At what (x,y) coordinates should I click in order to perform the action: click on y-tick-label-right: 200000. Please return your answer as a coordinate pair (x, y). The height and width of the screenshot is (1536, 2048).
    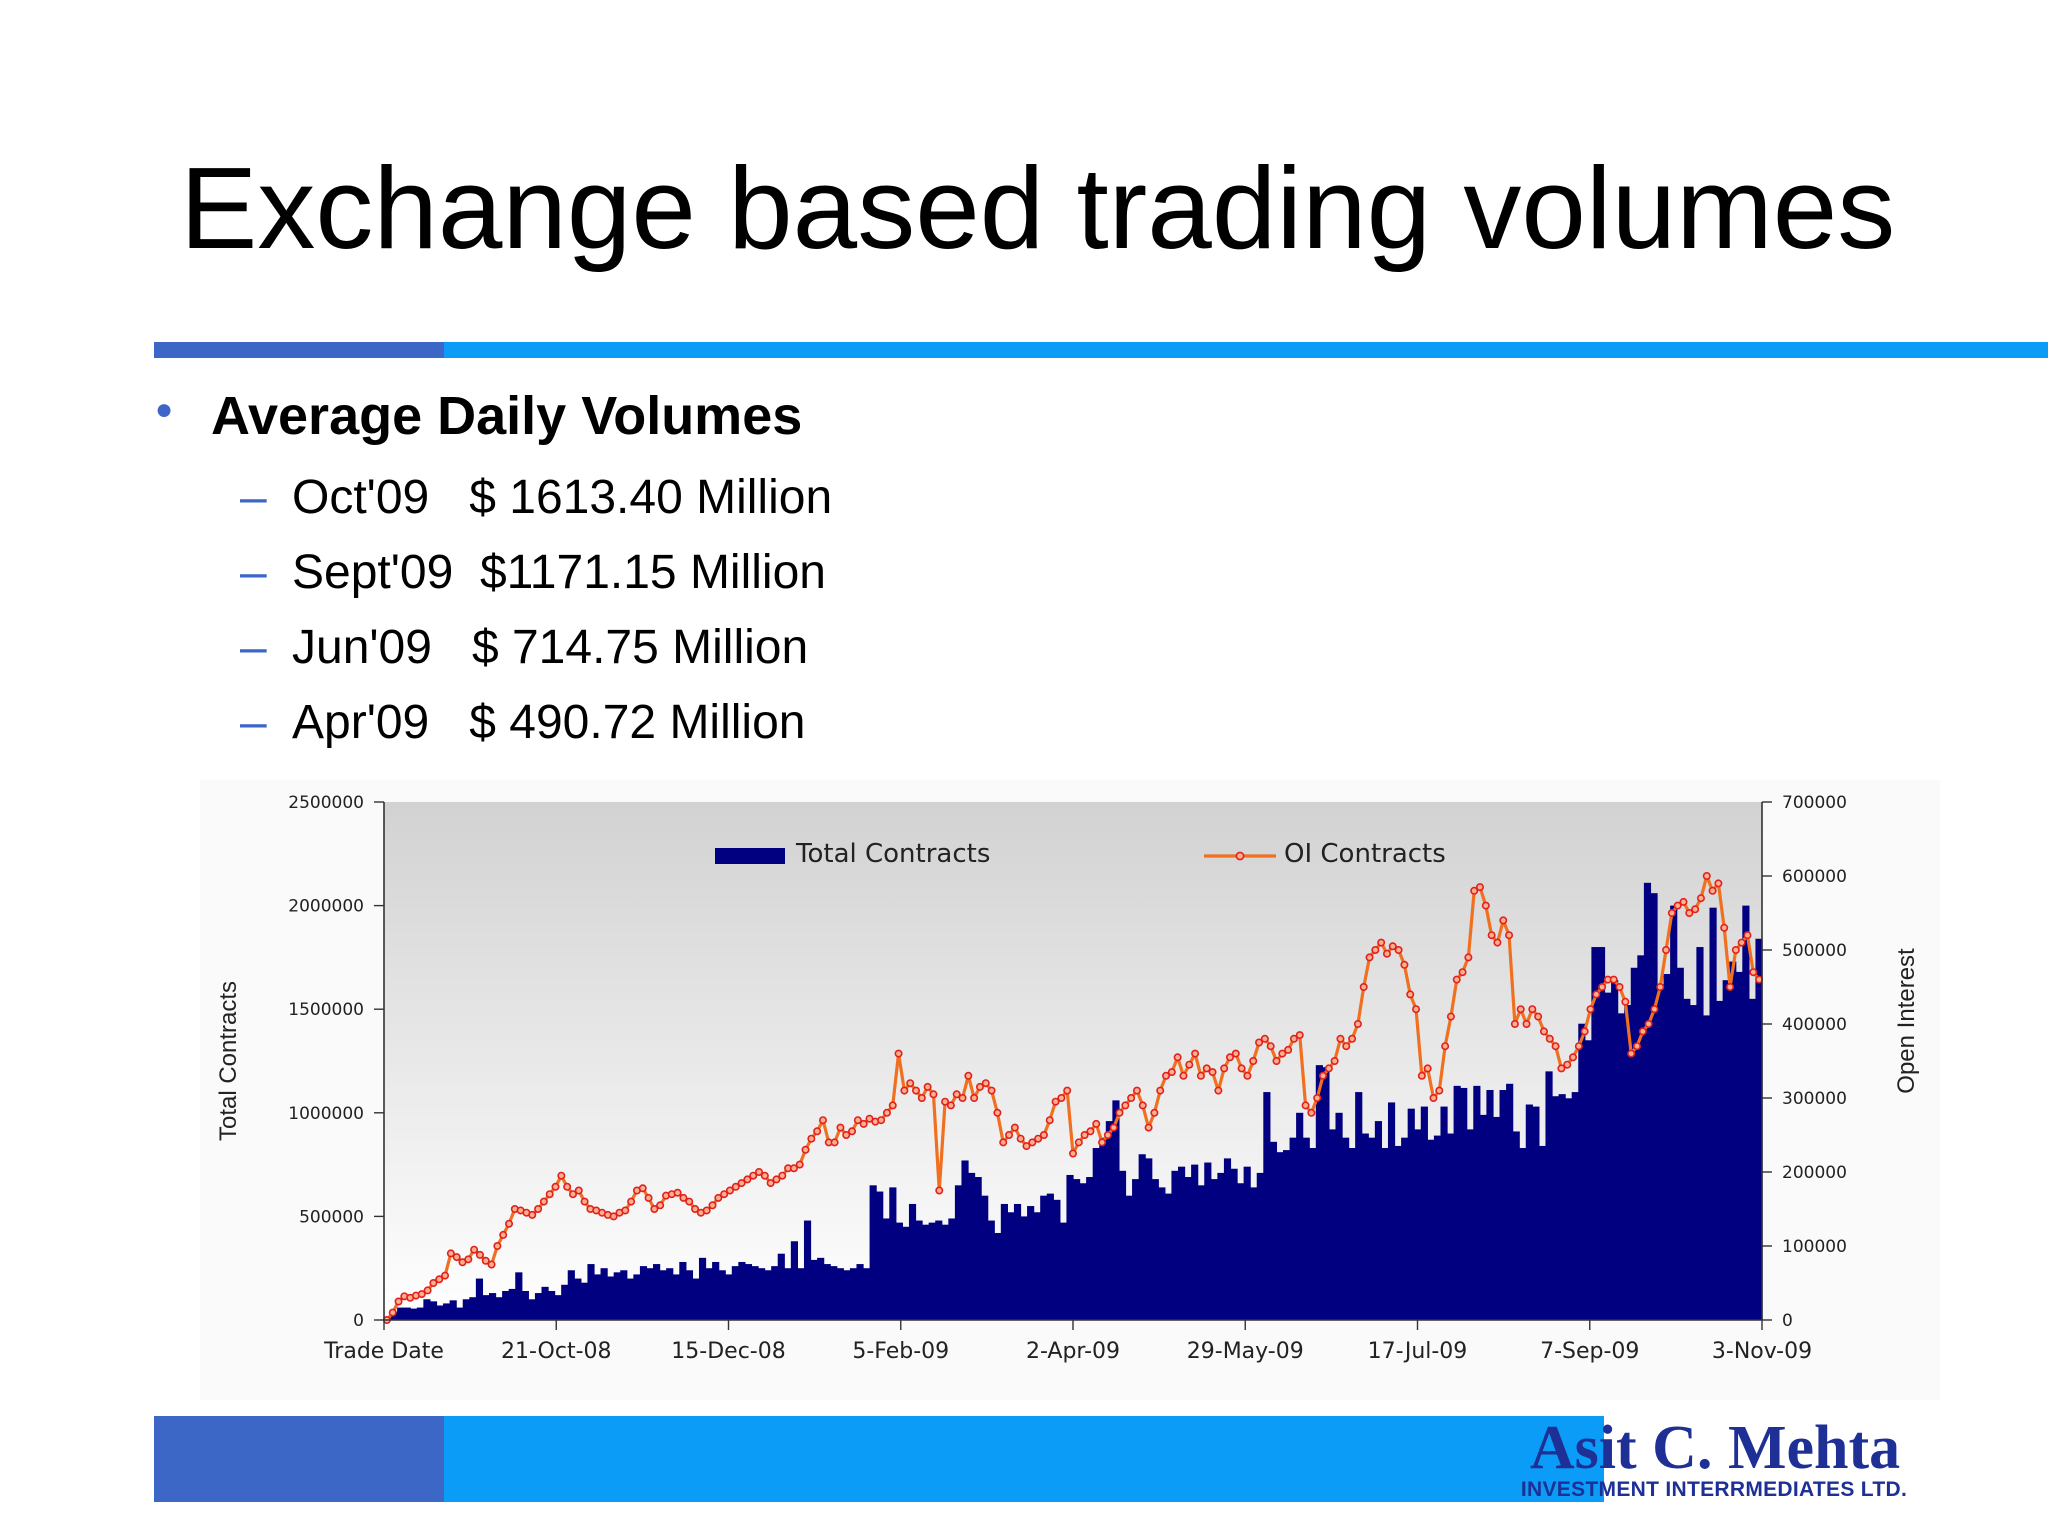
    Looking at the image, I should click on (1814, 1173).